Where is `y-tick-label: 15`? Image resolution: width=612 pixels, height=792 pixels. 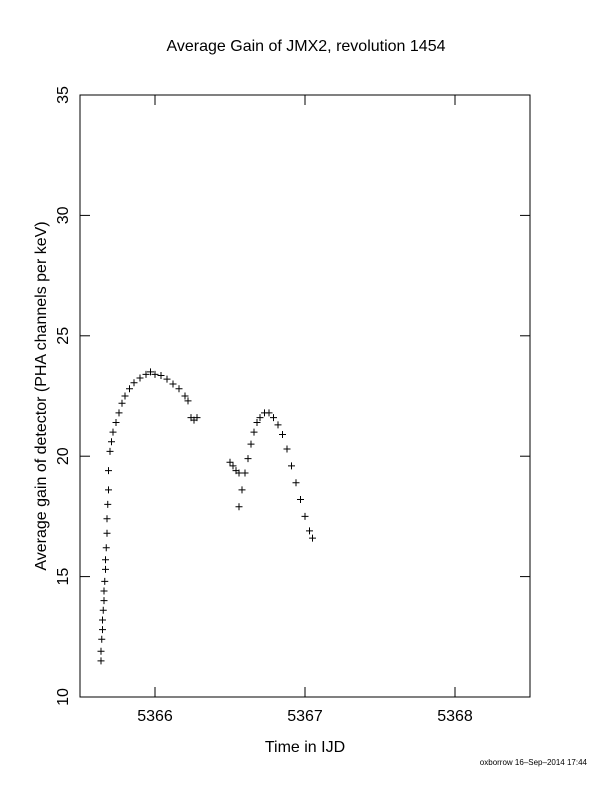 y-tick-label: 15 is located at coordinates (63, 577).